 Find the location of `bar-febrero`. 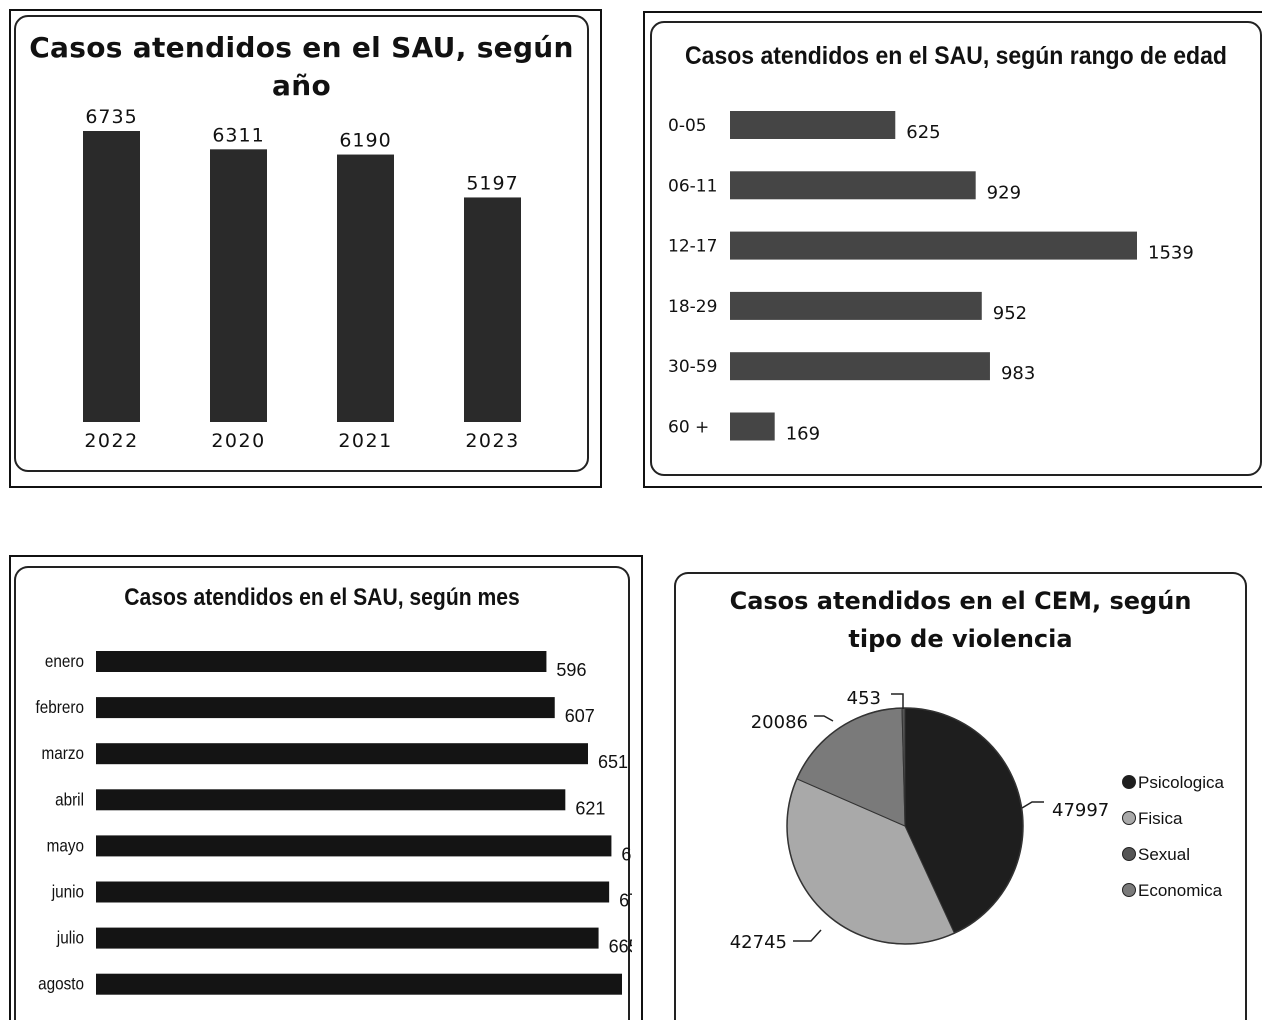

bar-febrero is located at coordinates (325, 708).